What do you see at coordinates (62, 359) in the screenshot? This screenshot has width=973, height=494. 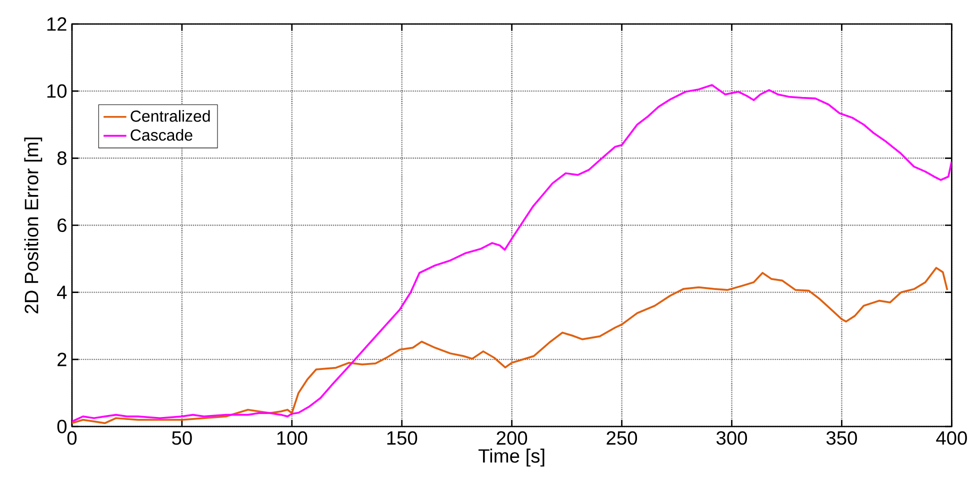 I see `y-tick-label: 2` at bounding box center [62, 359].